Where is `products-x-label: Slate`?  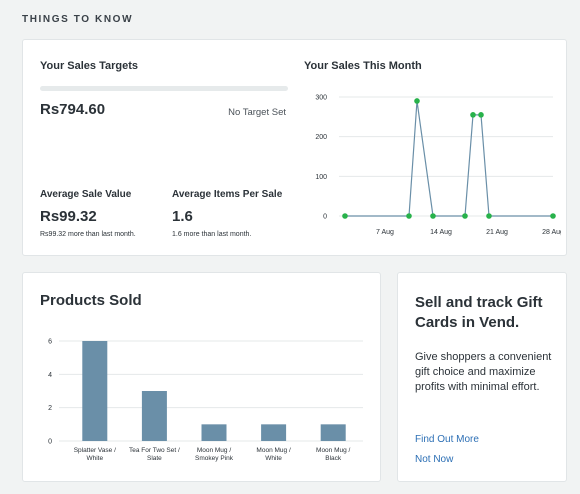
products-x-label: Slate is located at coordinates (154, 458).